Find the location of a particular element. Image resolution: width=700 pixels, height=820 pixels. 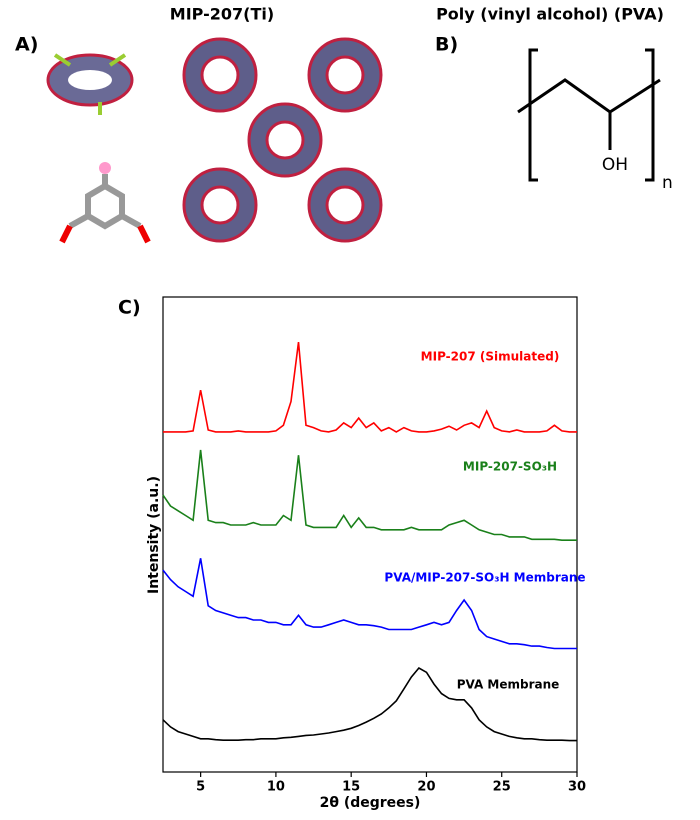

panel-label: A) is located at coordinates (26, 45).